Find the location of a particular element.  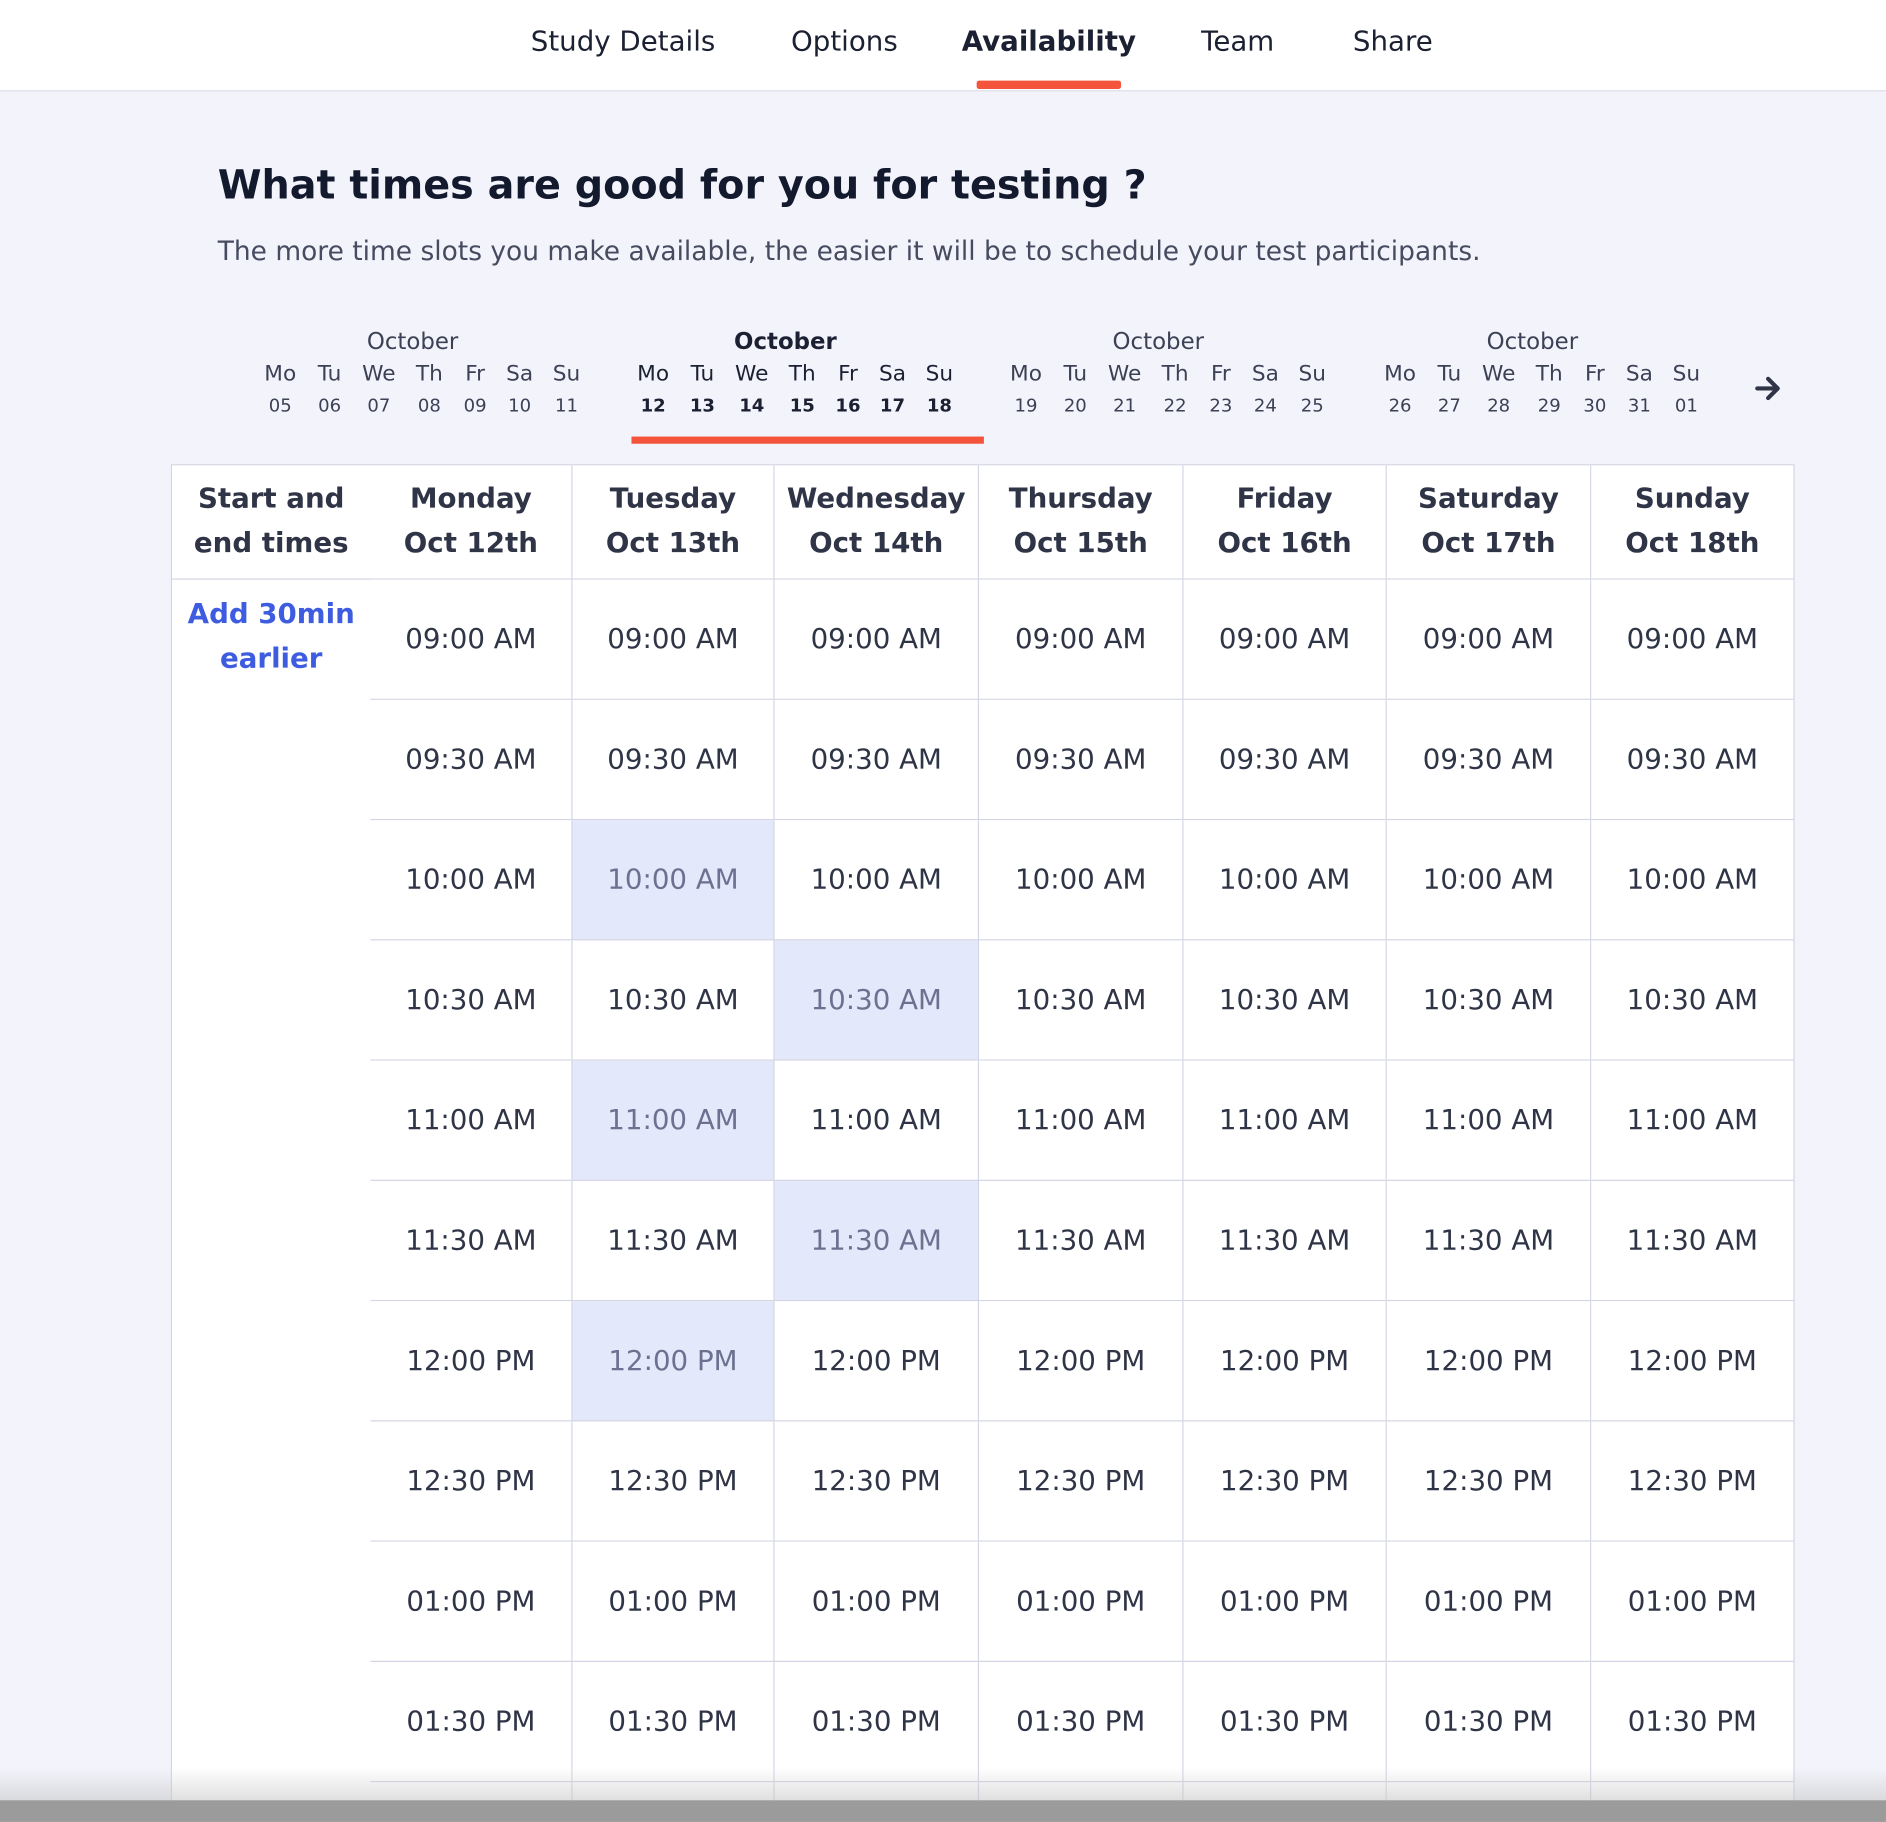

header-line: Oct 13th is located at coordinates (673, 543).